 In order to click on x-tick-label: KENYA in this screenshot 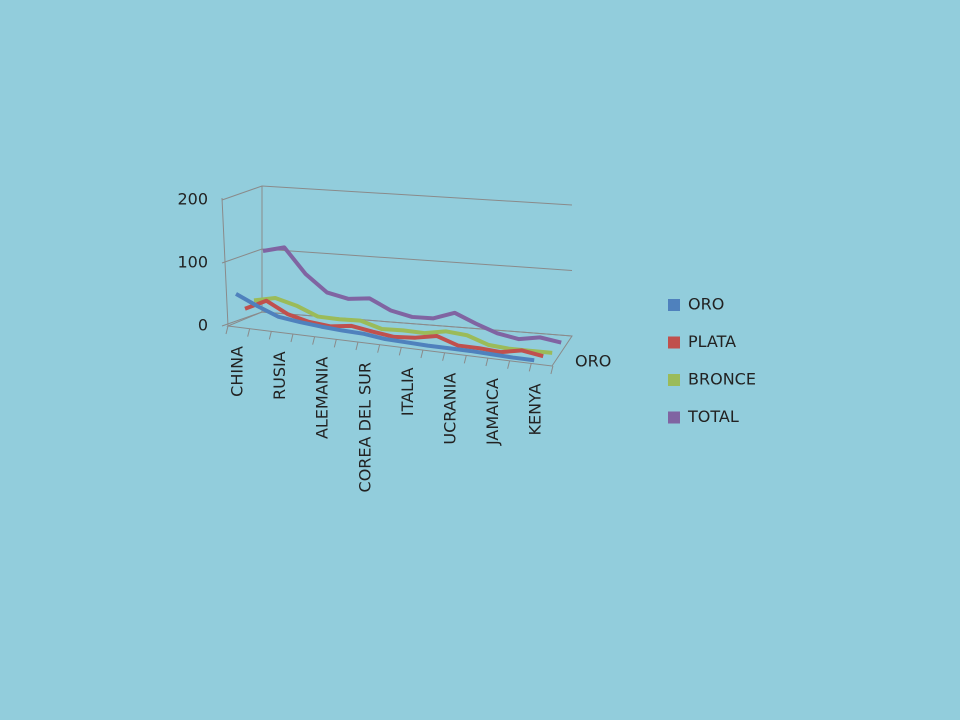, I will do `click(535, 409)`.